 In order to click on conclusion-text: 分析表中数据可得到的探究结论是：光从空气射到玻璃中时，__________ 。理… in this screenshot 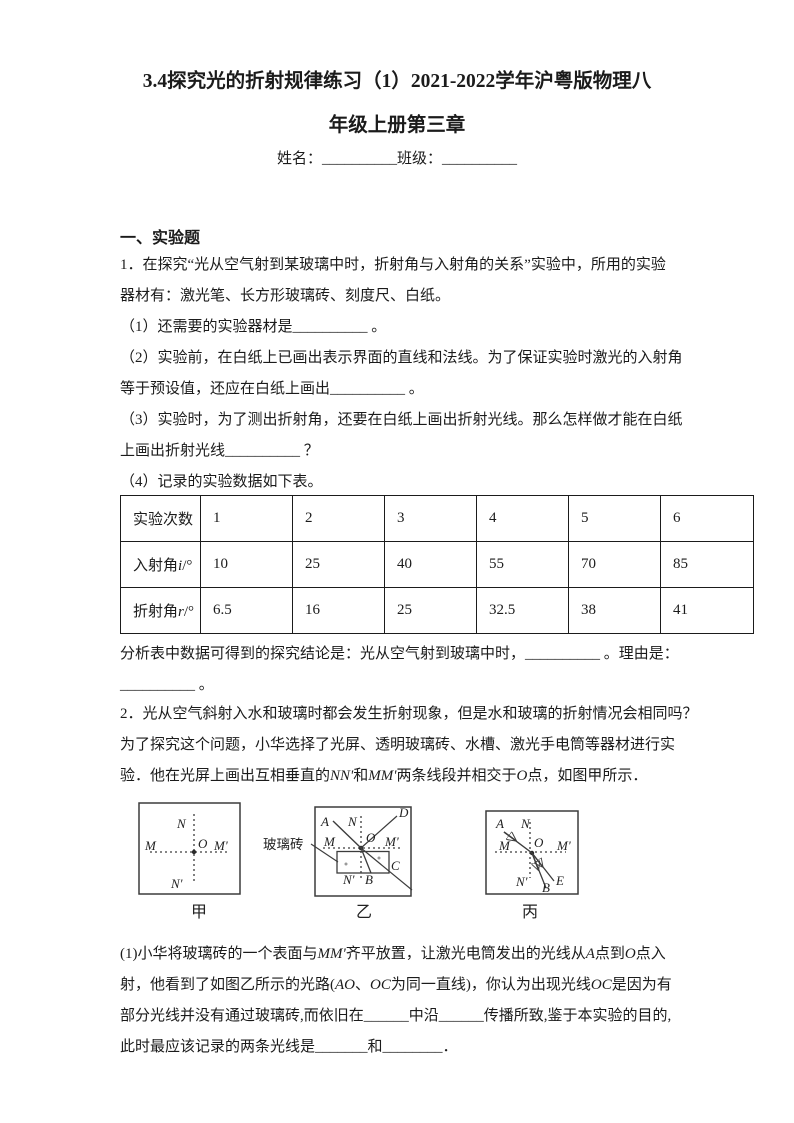, I will do `click(399, 670)`.